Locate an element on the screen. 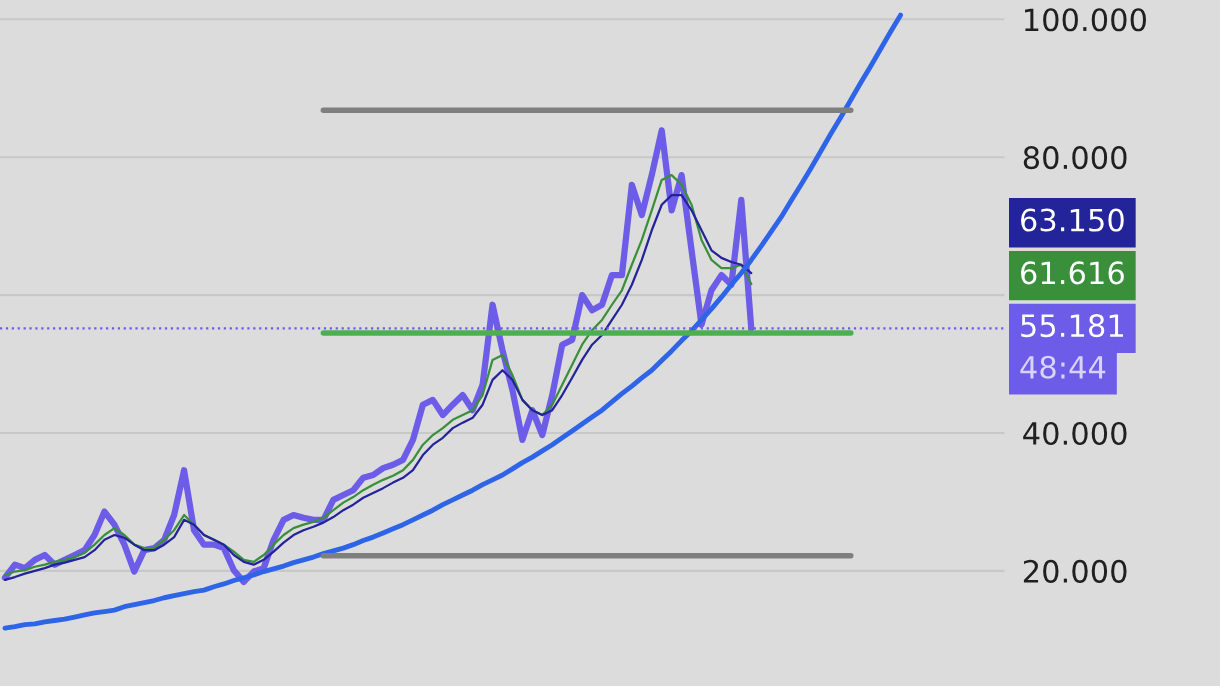  y-tick-label: 100.000 is located at coordinates (1085, 20).